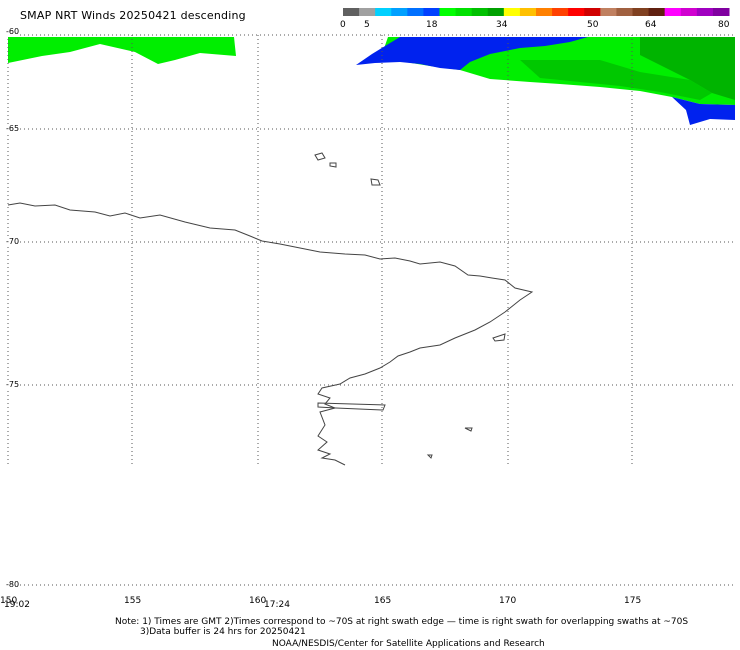 The height and width of the screenshot is (650, 740). Describe the element at coordinates (13, 384) in the screenshot. I see `y-tick-label: -75` at that location.